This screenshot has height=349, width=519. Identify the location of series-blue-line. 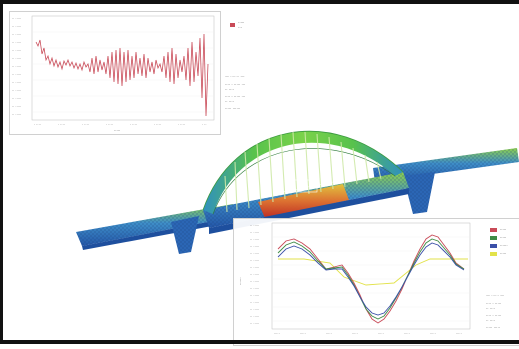
(371, 279).